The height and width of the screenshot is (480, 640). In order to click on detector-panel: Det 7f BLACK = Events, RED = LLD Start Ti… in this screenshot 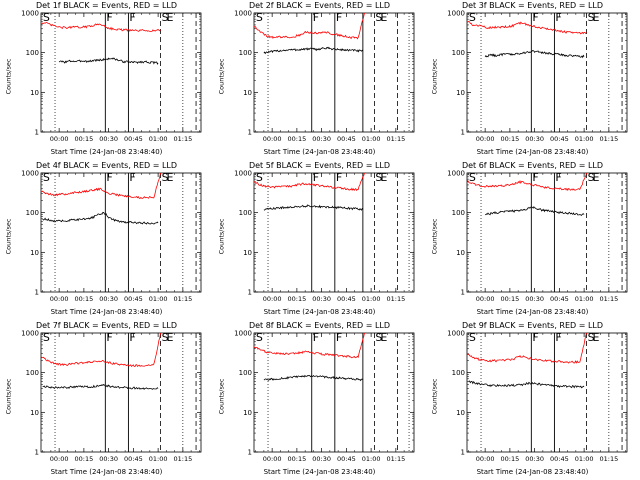, I will do `click(106, 400)`.